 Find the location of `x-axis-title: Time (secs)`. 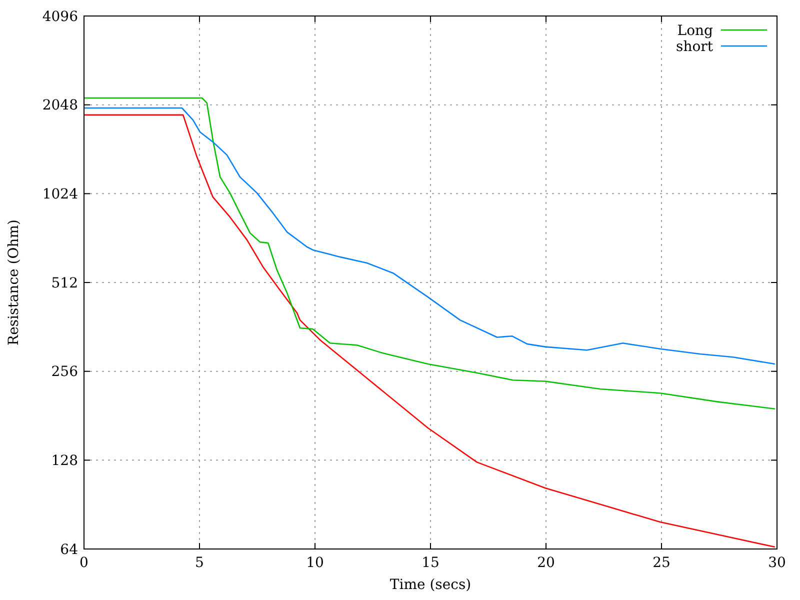

x-axis-title: Time (secs) is located at coordinates (431, 585).